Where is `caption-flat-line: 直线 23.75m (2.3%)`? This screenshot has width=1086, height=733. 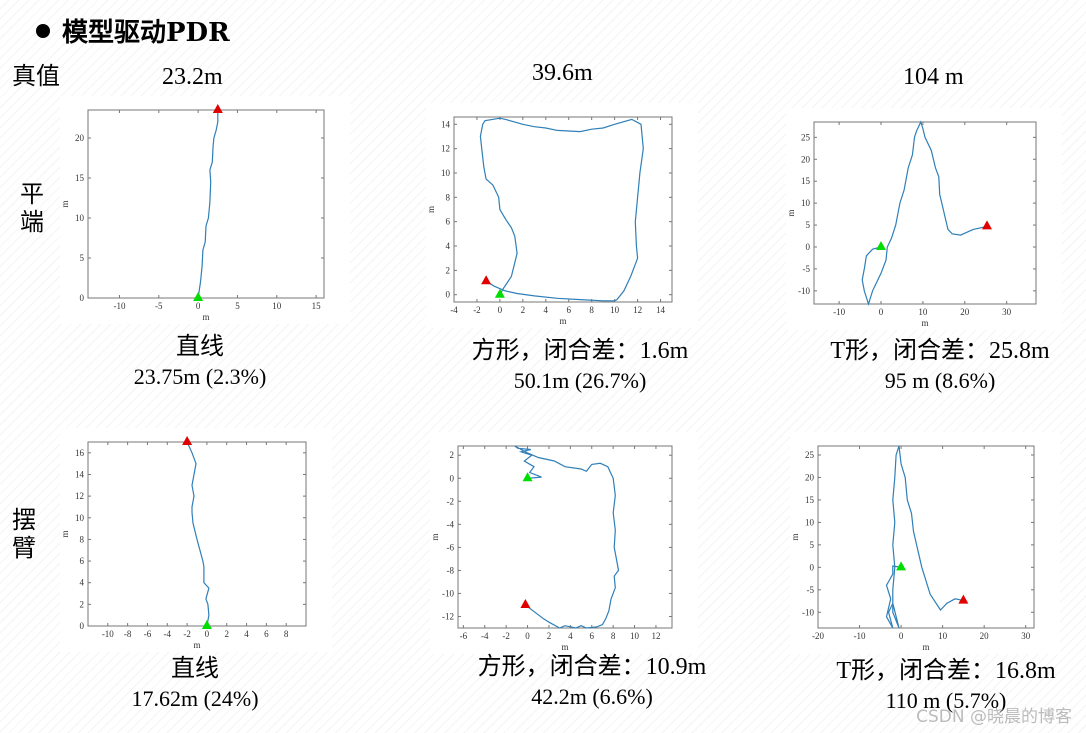 caption-flat-line: 直线 23.75m (2.3%) is located at coordinates (200, 361).